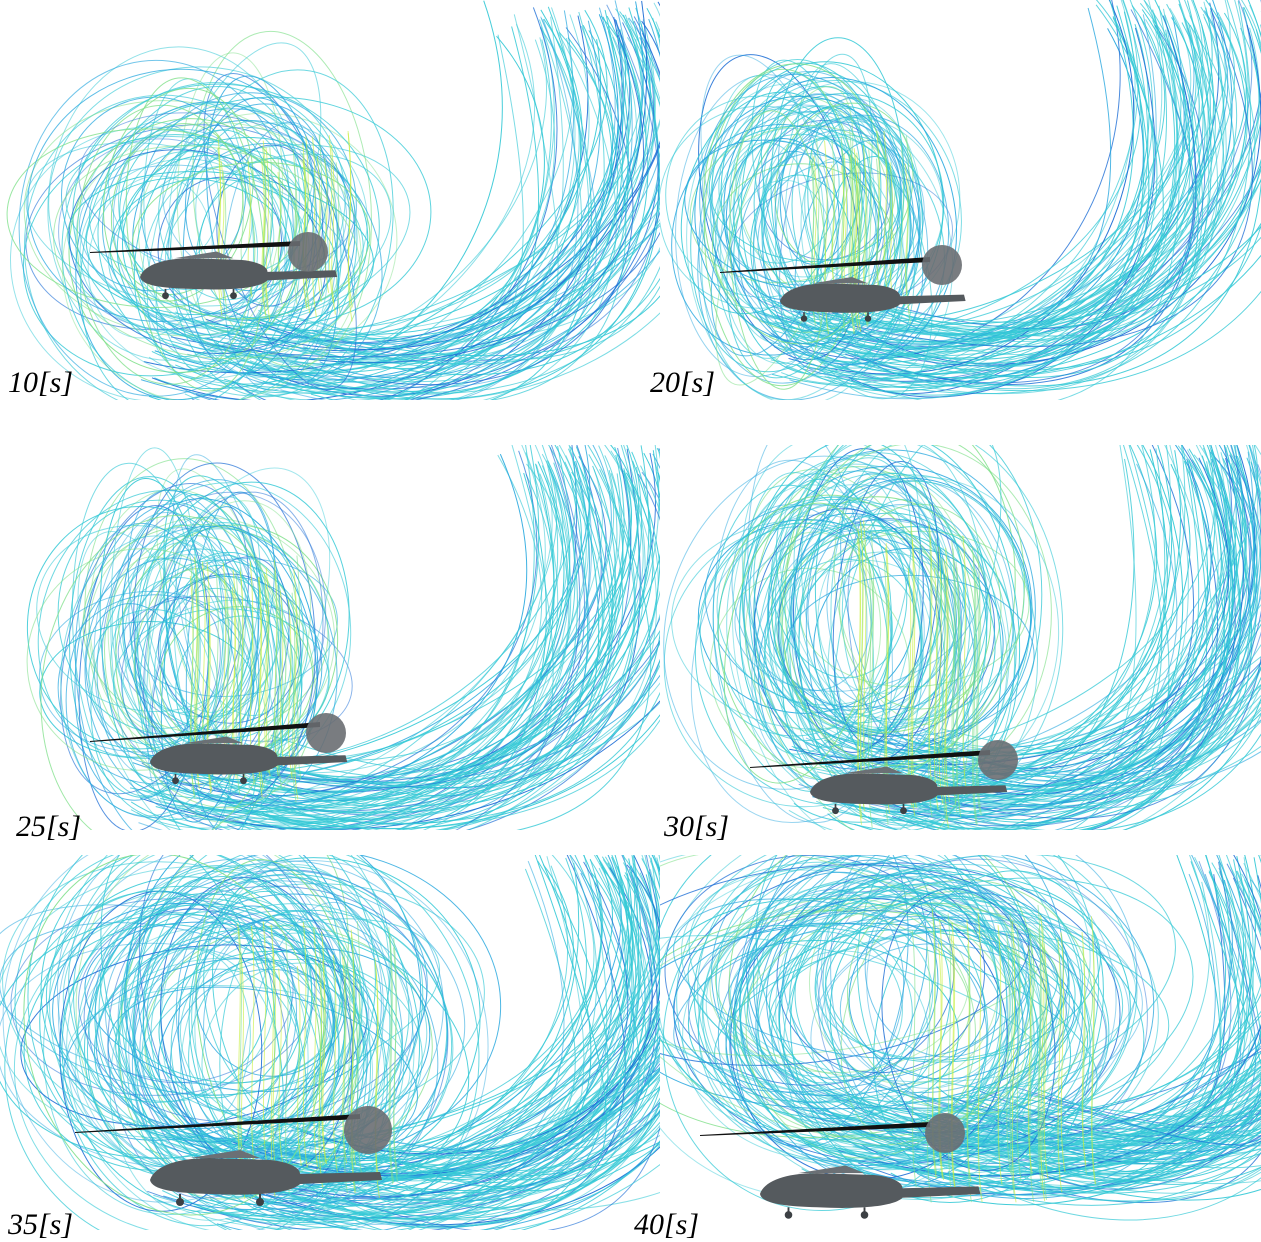 Image resolution: width=1261 pixels, height=1242 pixels. I want to click on streamline-plot-30s, so click(960, 637).